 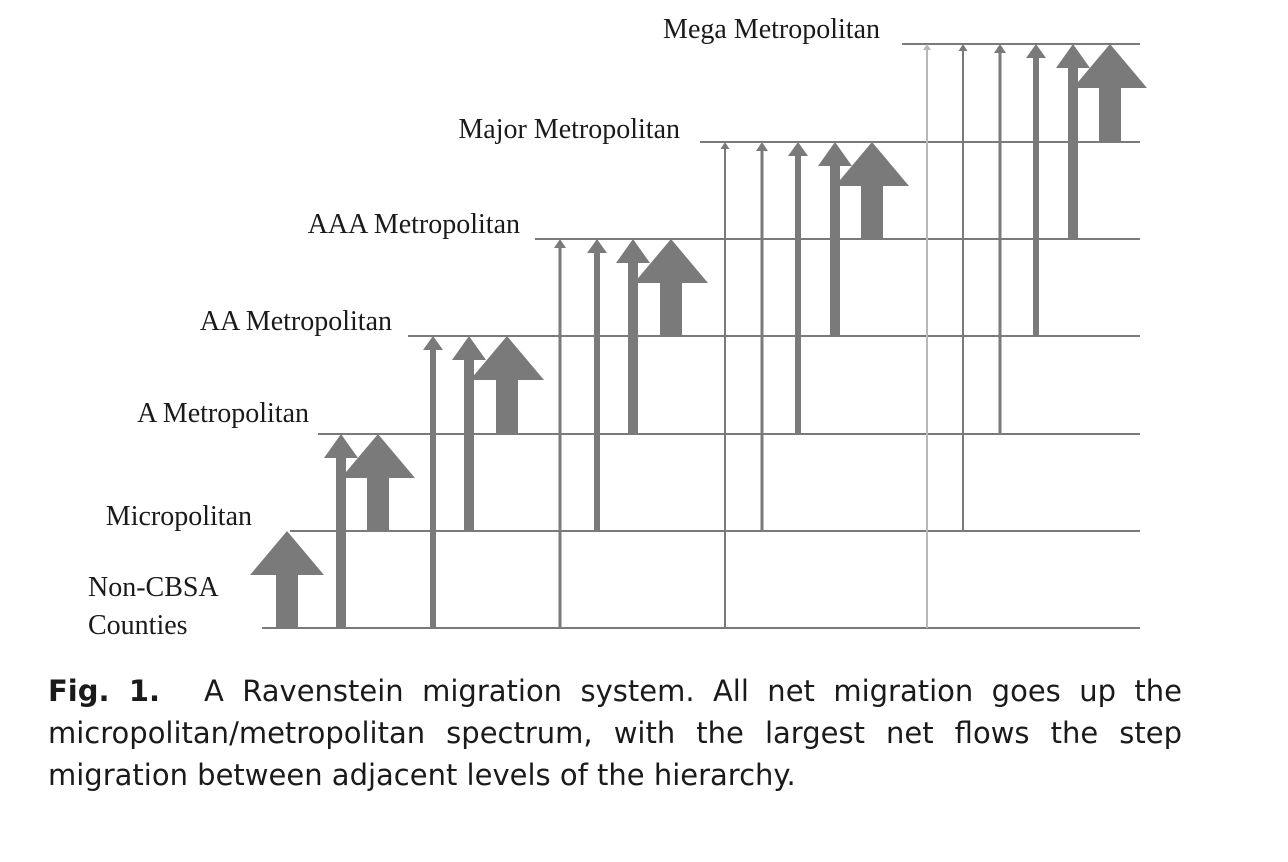 What do you see at coordinates (104, 691) in the screenshot?
I see `caption-label: Fig. 1.` at bounding box center [104, 691].